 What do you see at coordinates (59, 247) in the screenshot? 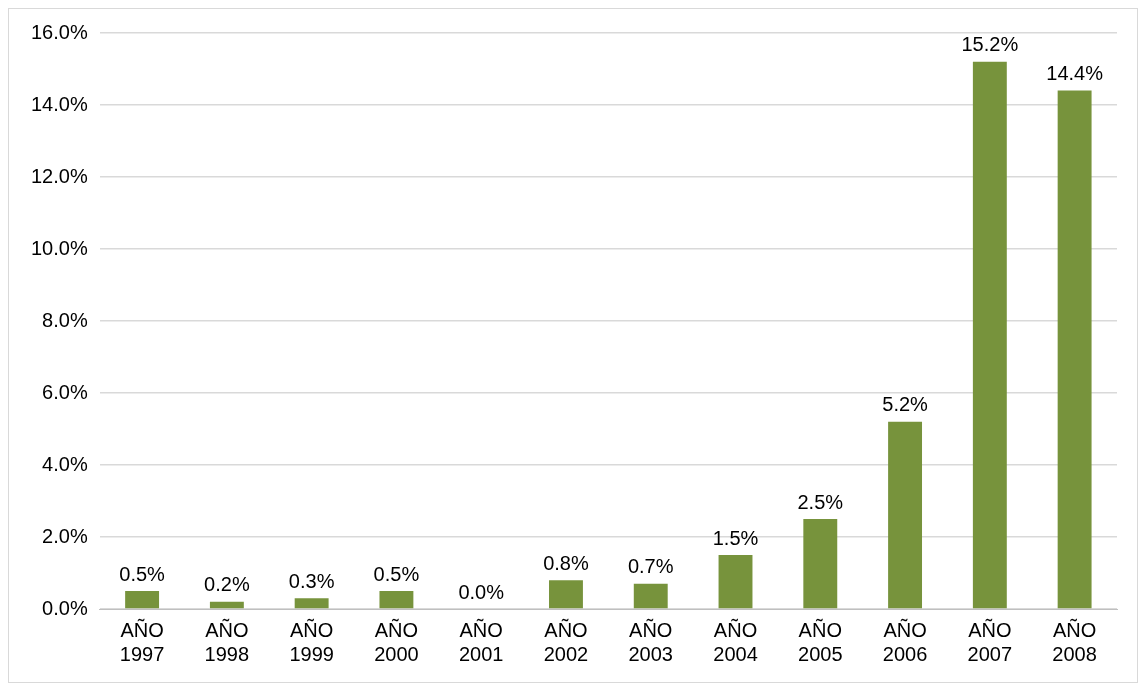
I see `y-tick-label: 10.0%` at bounding box center [59, 247].